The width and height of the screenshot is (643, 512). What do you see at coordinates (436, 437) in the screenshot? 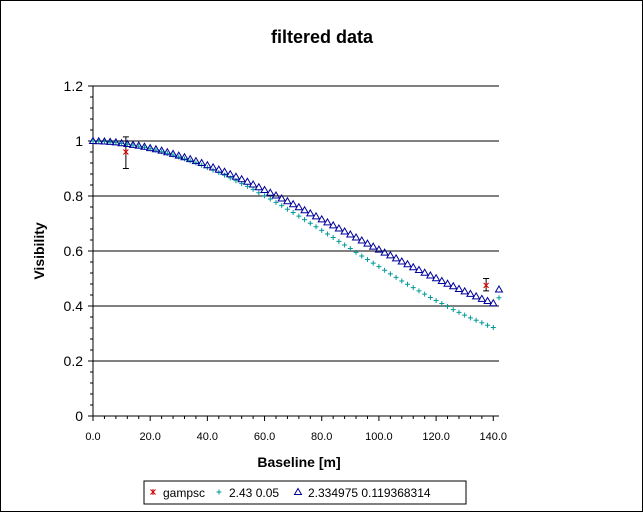
I see `x-tick-label: 120.0` at bounding box center [436, 437].